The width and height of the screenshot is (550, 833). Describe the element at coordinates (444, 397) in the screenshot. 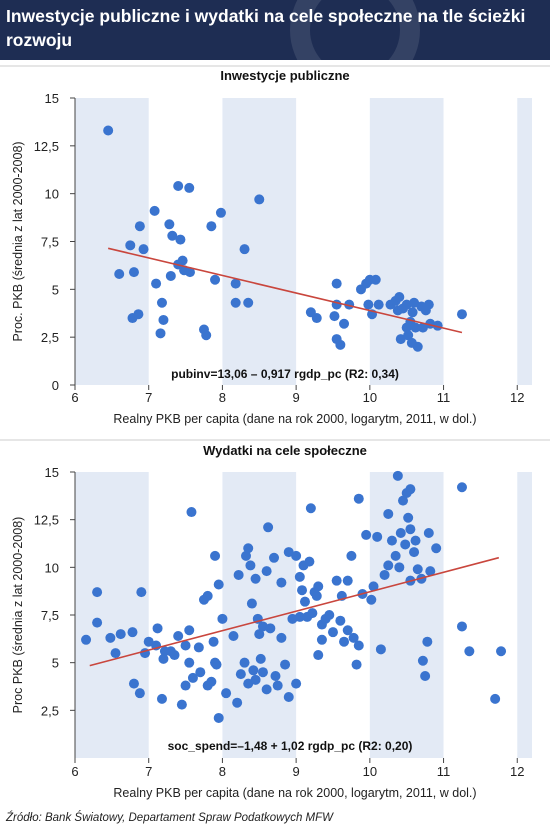

I see `x-tick-label: 11` at that location.